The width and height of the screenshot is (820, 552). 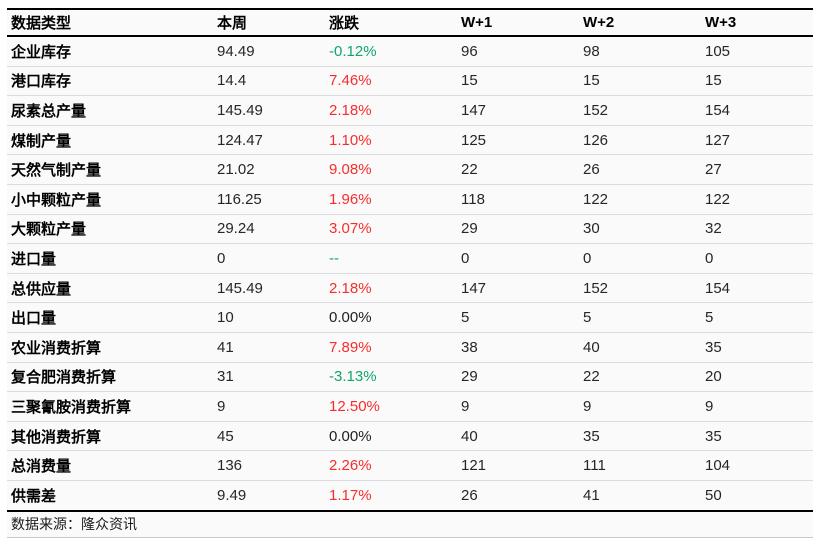 I want to click on cell-w1: 38, so click(x=518, y=347).